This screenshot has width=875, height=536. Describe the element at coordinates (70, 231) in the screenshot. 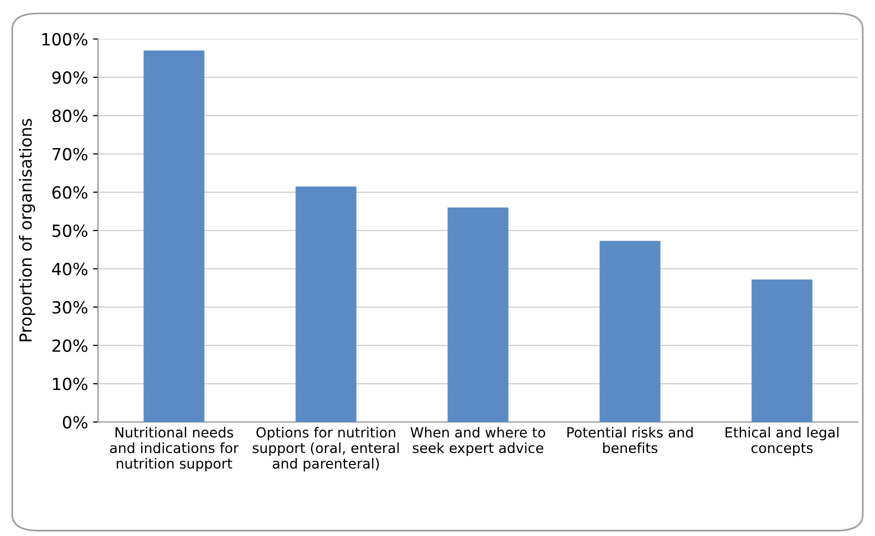

I see `y-tick-label: 50%` at that location.